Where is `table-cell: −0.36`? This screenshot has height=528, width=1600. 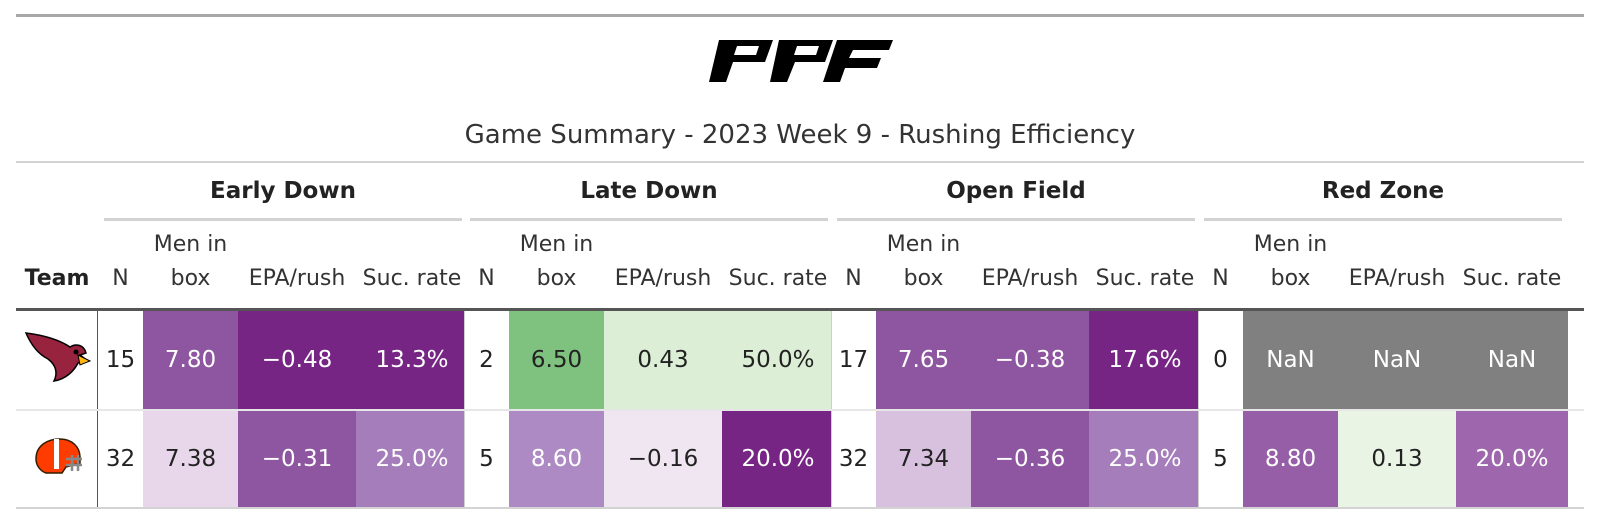
table-cell: −0.36 is located at coordinates (1030, 459).